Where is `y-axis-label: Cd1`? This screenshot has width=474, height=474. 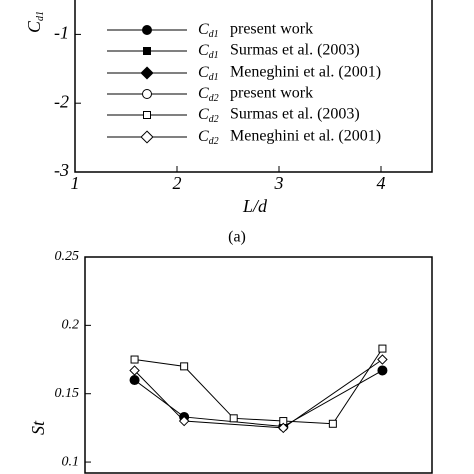
y-axis-label: Cd1 is located at coordinates (35, 22).